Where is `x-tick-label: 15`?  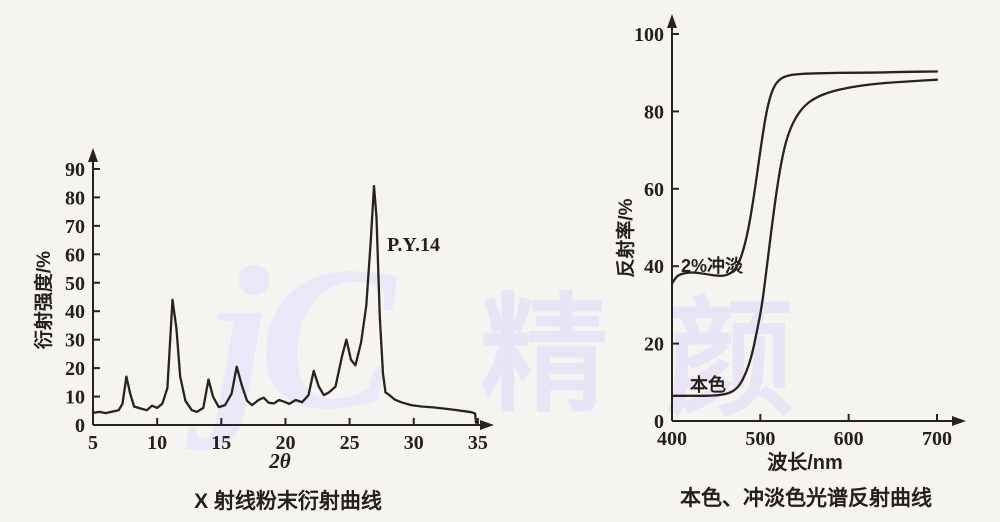 x-tick-label: 15 is located at coordinates (221, 443).